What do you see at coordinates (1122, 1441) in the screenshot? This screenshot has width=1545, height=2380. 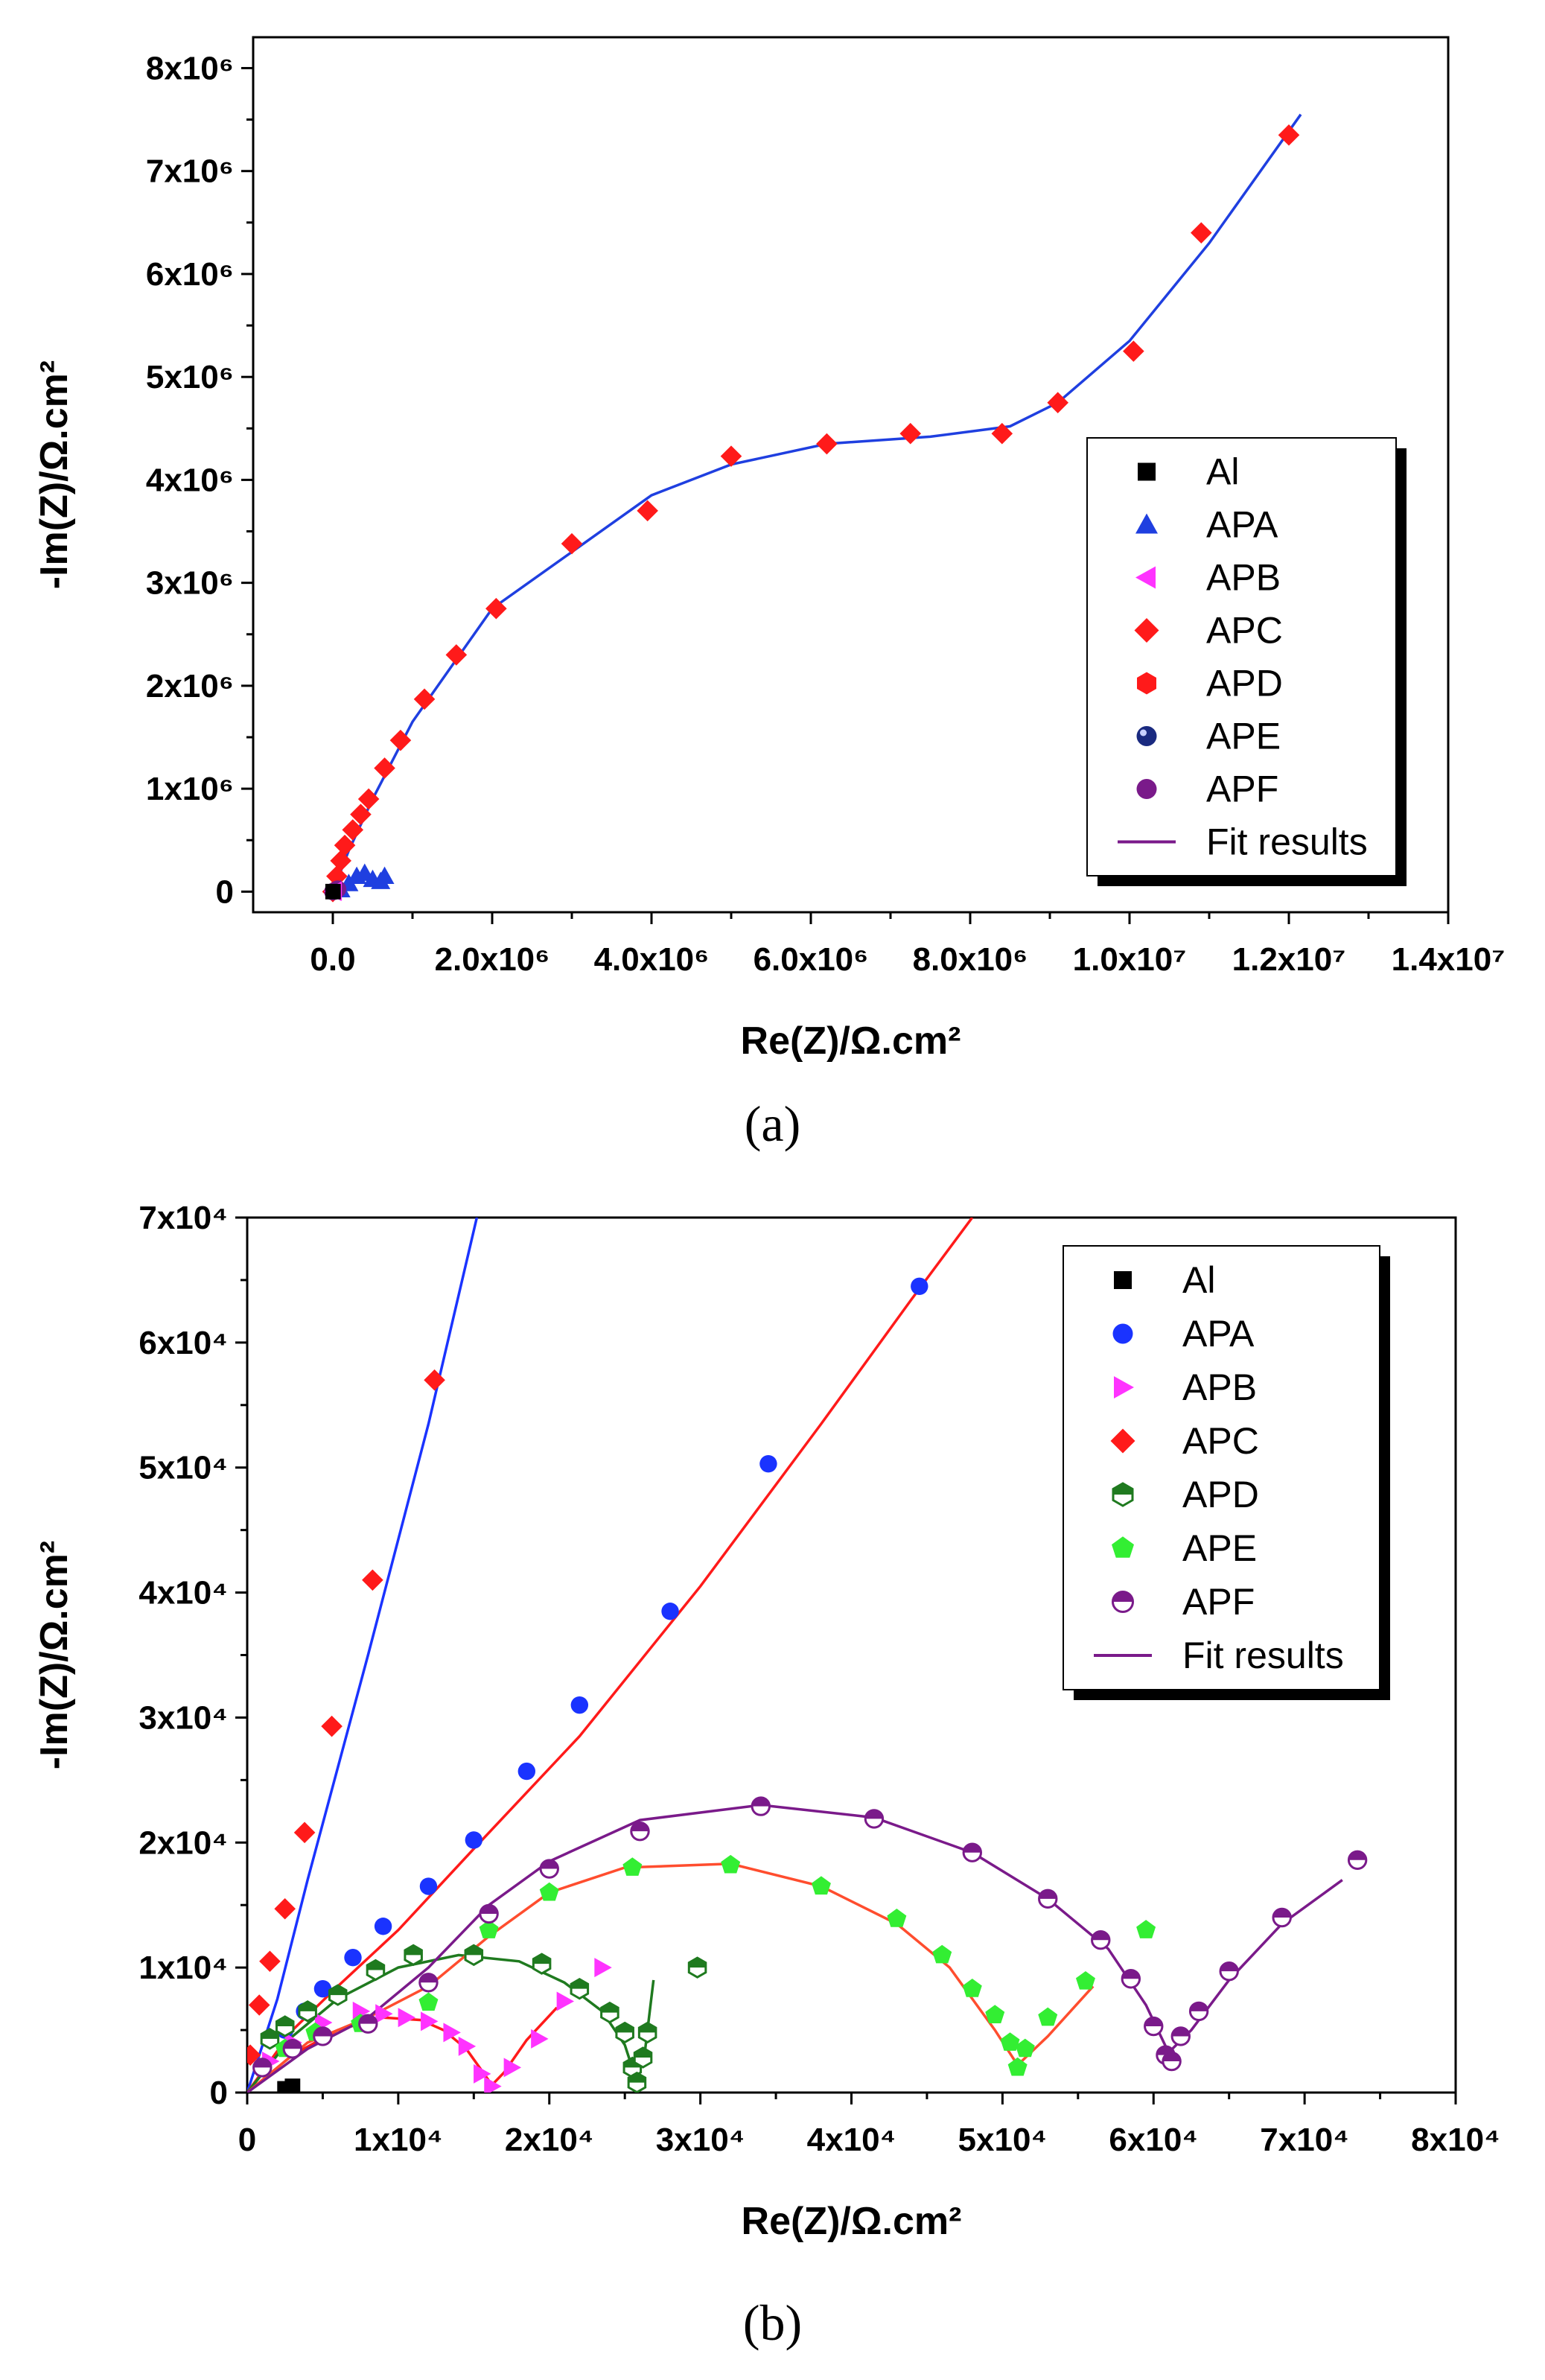 I see `legend-symbol-b-apc` at bounding box center [1122, 1441].